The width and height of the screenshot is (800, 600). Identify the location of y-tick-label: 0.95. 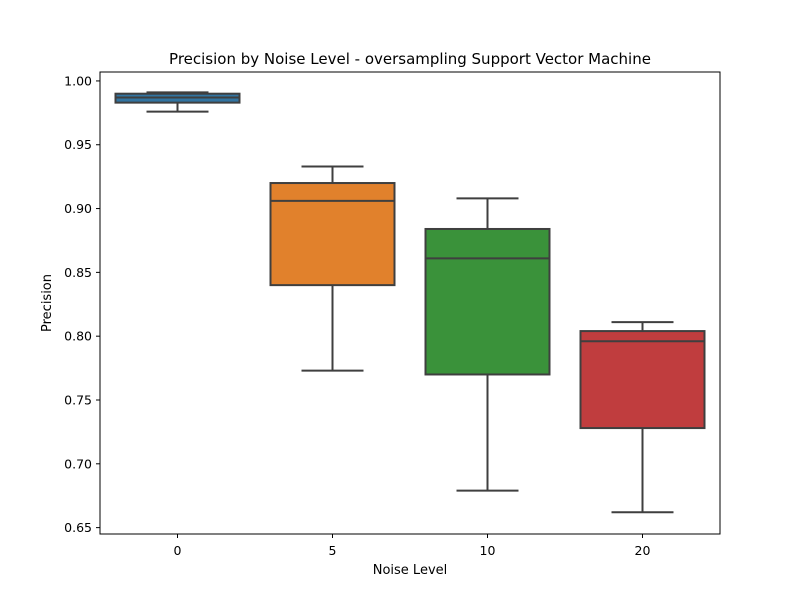
(78, 144).